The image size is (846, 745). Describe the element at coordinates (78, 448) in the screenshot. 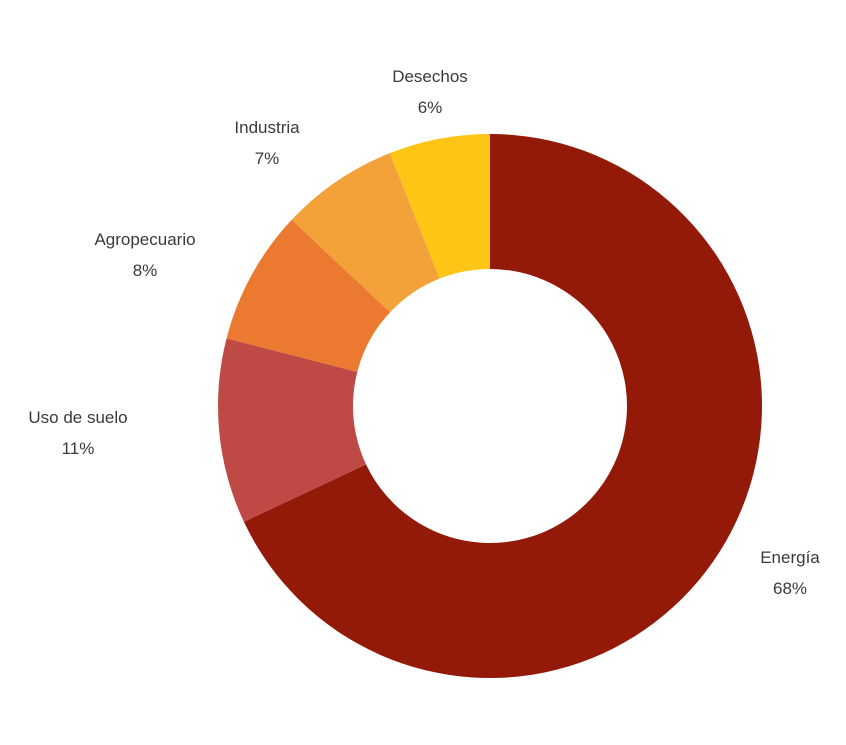

I see `slice-value-uso-de-suelo: 11%` at that location.